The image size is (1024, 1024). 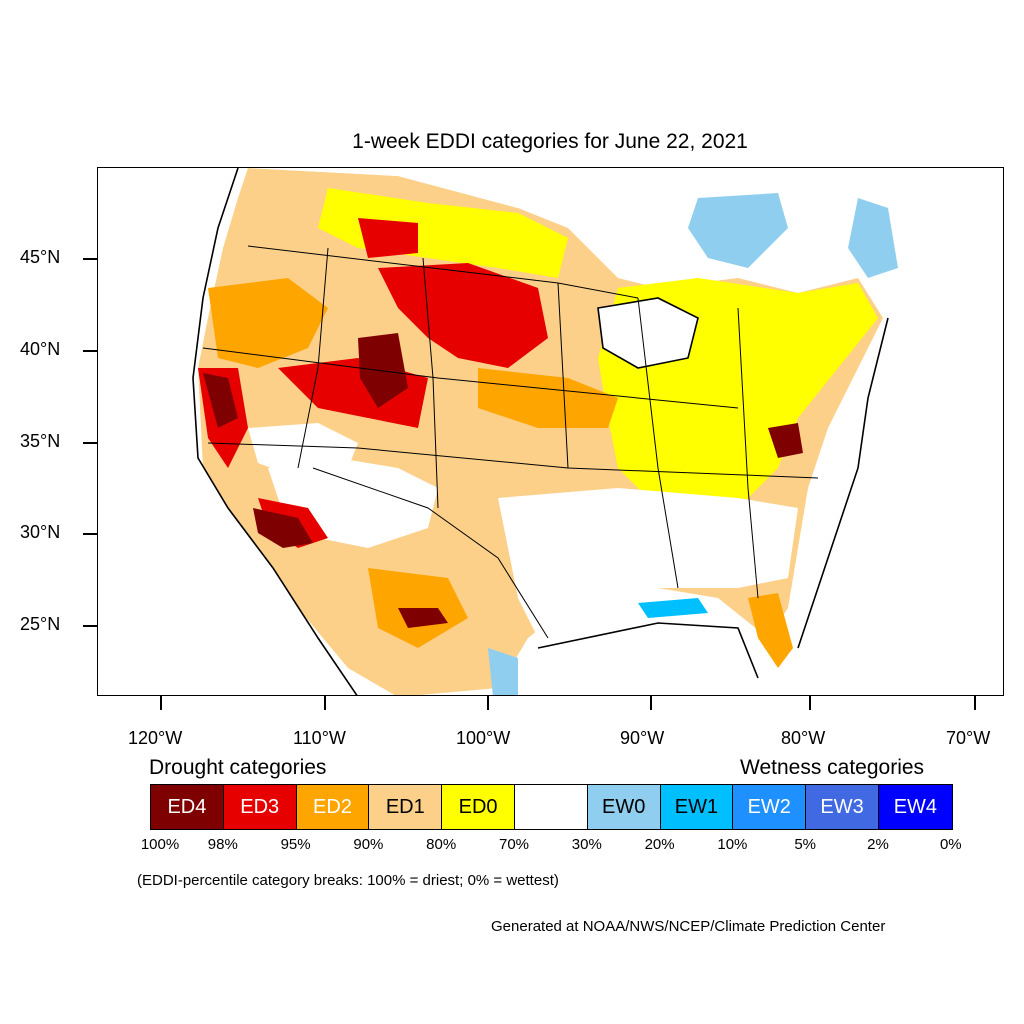 I want to click on category-legend: ED4 ED3 ED2 ED1 ED0 EW0 EW1 EW2 EW3 EW4, so click(x=551, y=807).